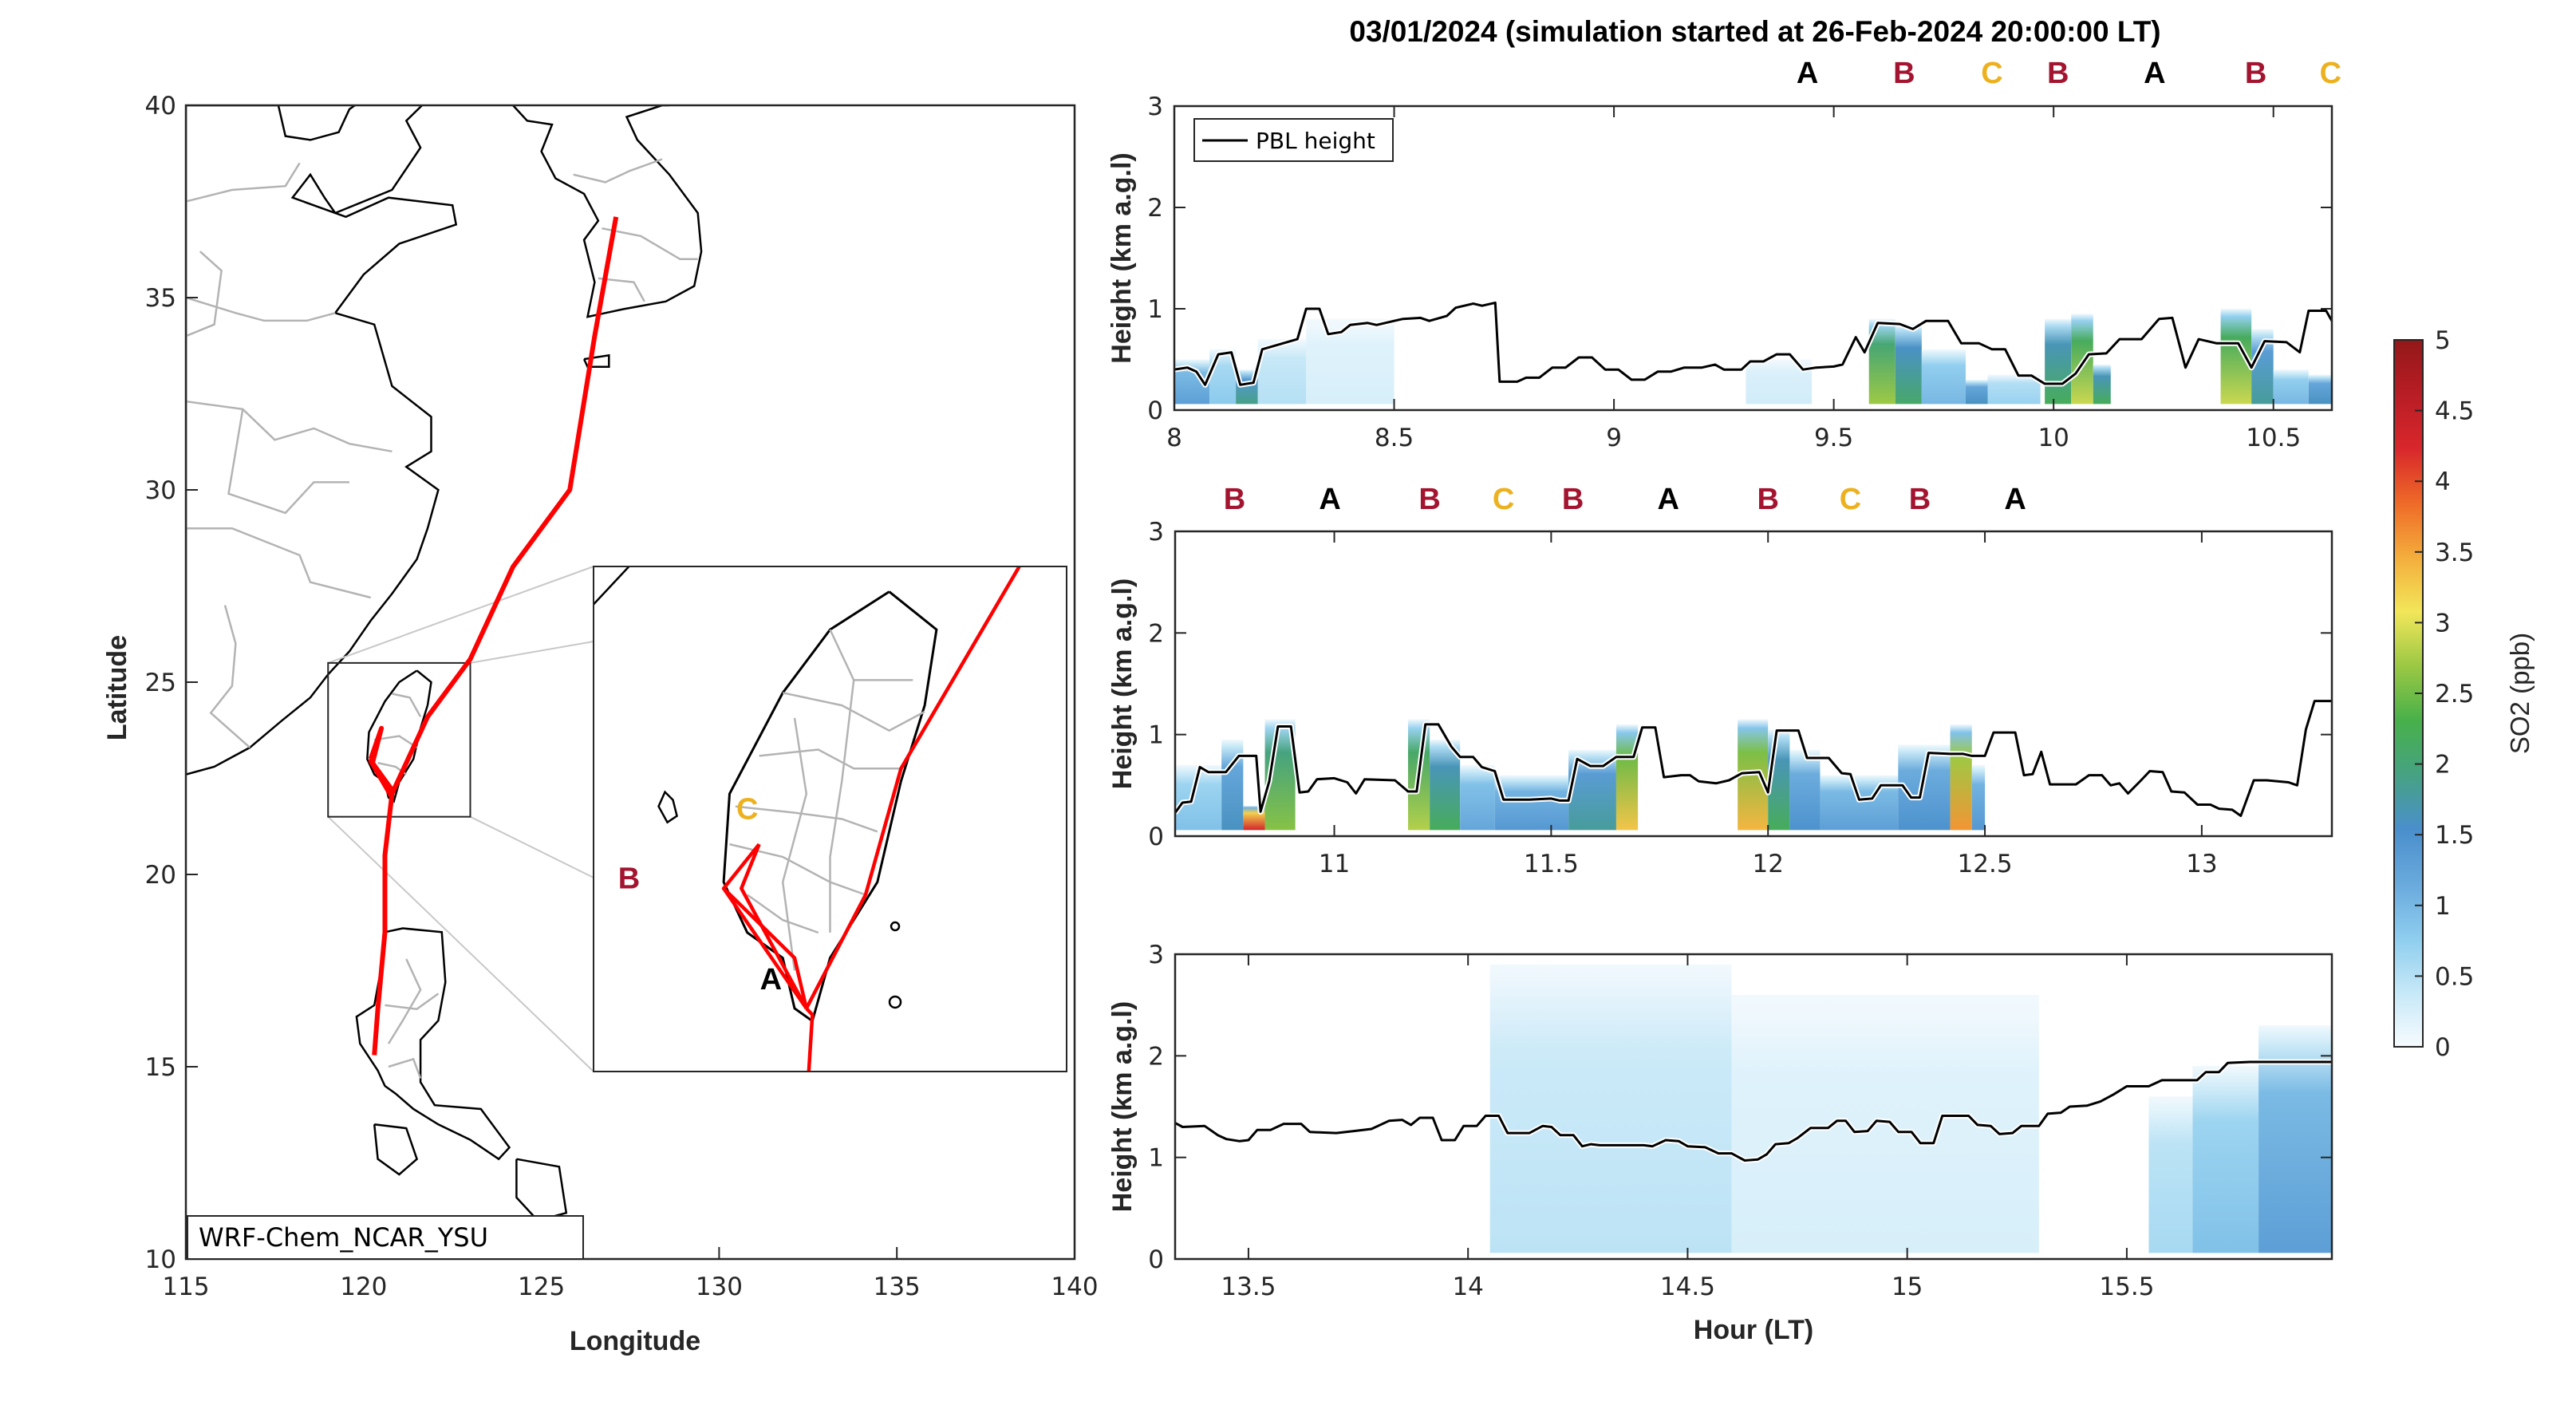  What do you see at coordinates (2455, 835) in the screenshot?
I see `colorbar-tick-label: 1.5` at bounding box center [2455, 835].